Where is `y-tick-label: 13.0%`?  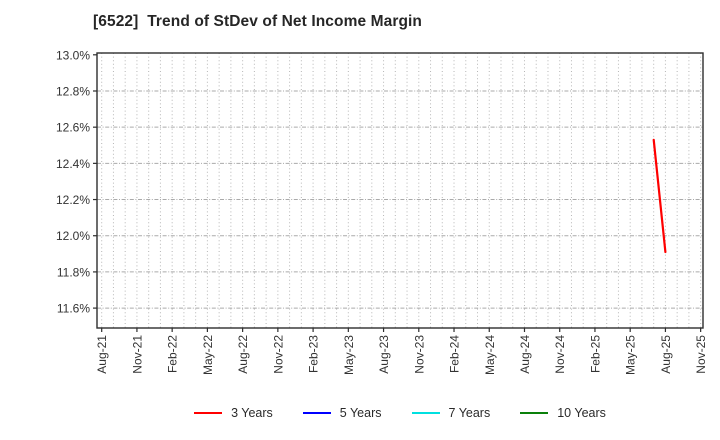
y-tick-label: 13.0% is located at coordinates (73, 55).